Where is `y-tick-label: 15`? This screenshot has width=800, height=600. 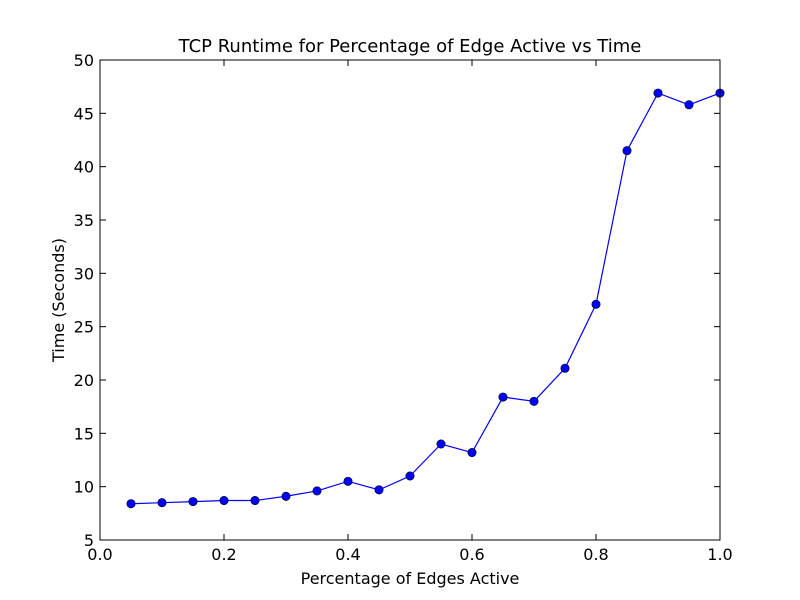
y-tick-label: 15 is located at coordinates (84, 433).